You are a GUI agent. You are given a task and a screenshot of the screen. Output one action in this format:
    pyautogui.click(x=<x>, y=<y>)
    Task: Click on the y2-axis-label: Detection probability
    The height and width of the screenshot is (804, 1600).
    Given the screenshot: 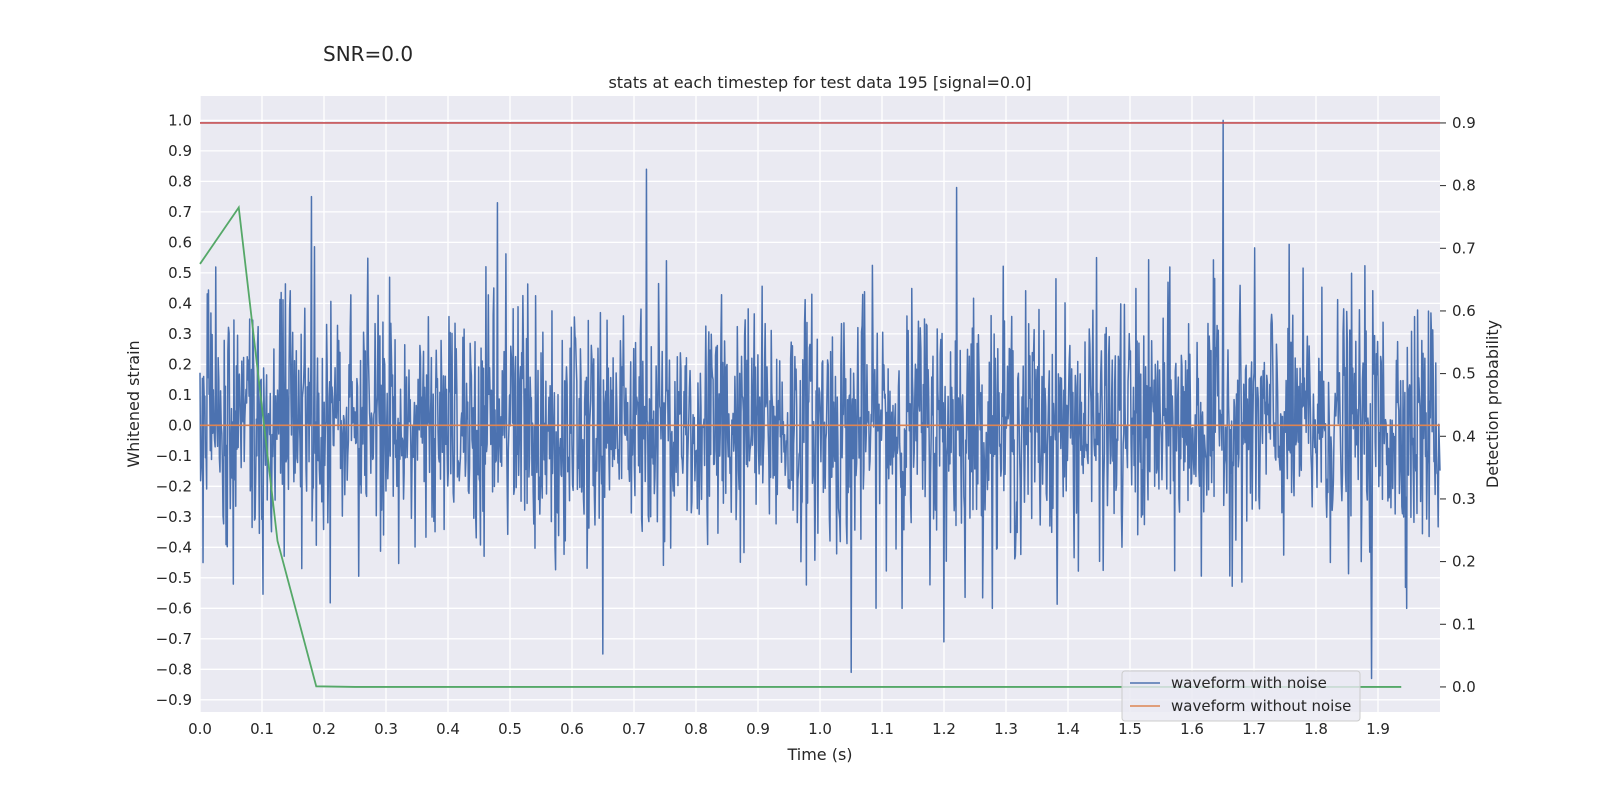 What is the action you would take?
    pyautogui.click(x=1492, y=404)
    